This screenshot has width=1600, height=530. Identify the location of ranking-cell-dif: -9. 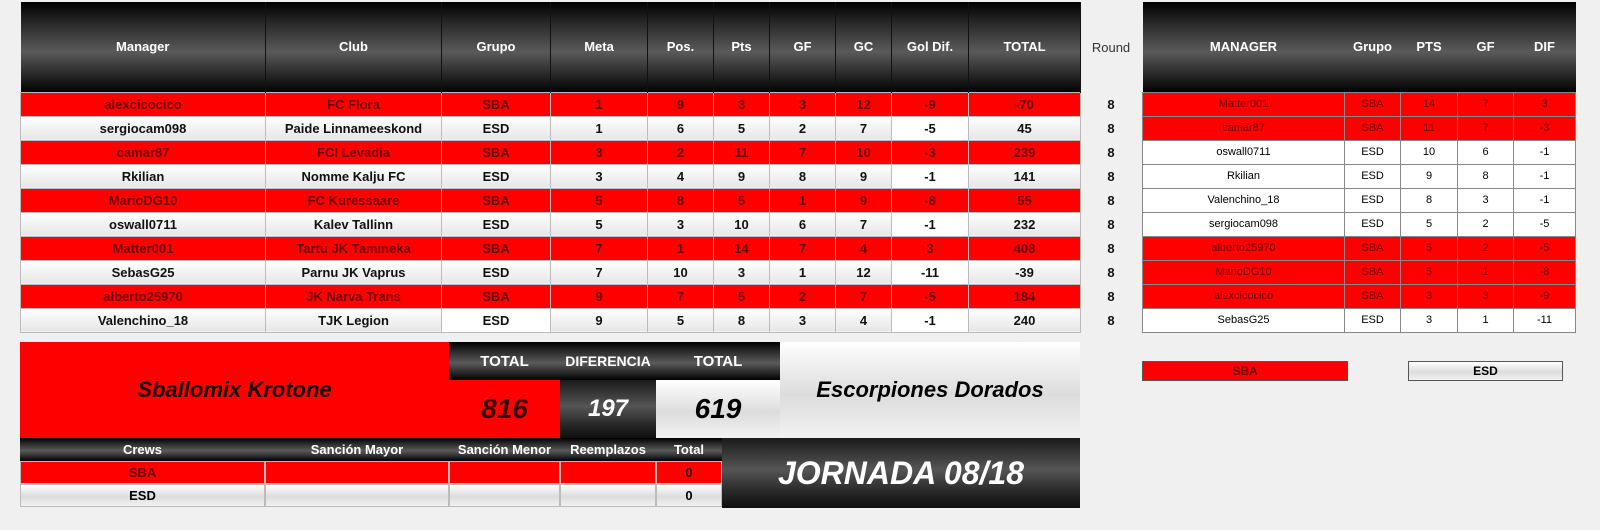
(1544, 296).